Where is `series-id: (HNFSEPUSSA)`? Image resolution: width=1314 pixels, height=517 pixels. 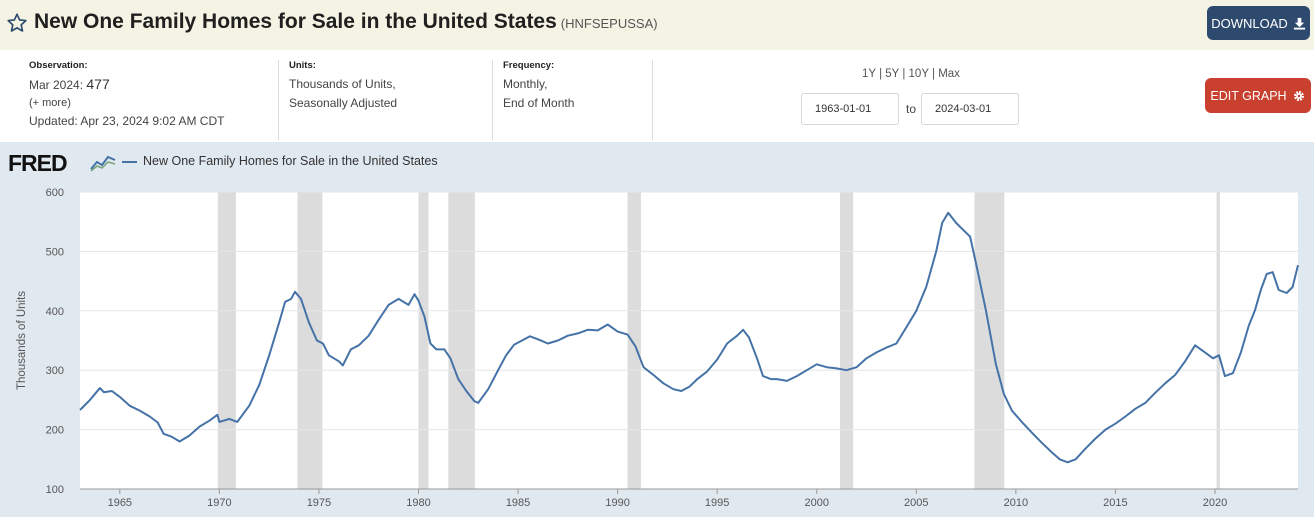
series-id: (HNFSEPUSSA) is located at coordinates (609, 23).